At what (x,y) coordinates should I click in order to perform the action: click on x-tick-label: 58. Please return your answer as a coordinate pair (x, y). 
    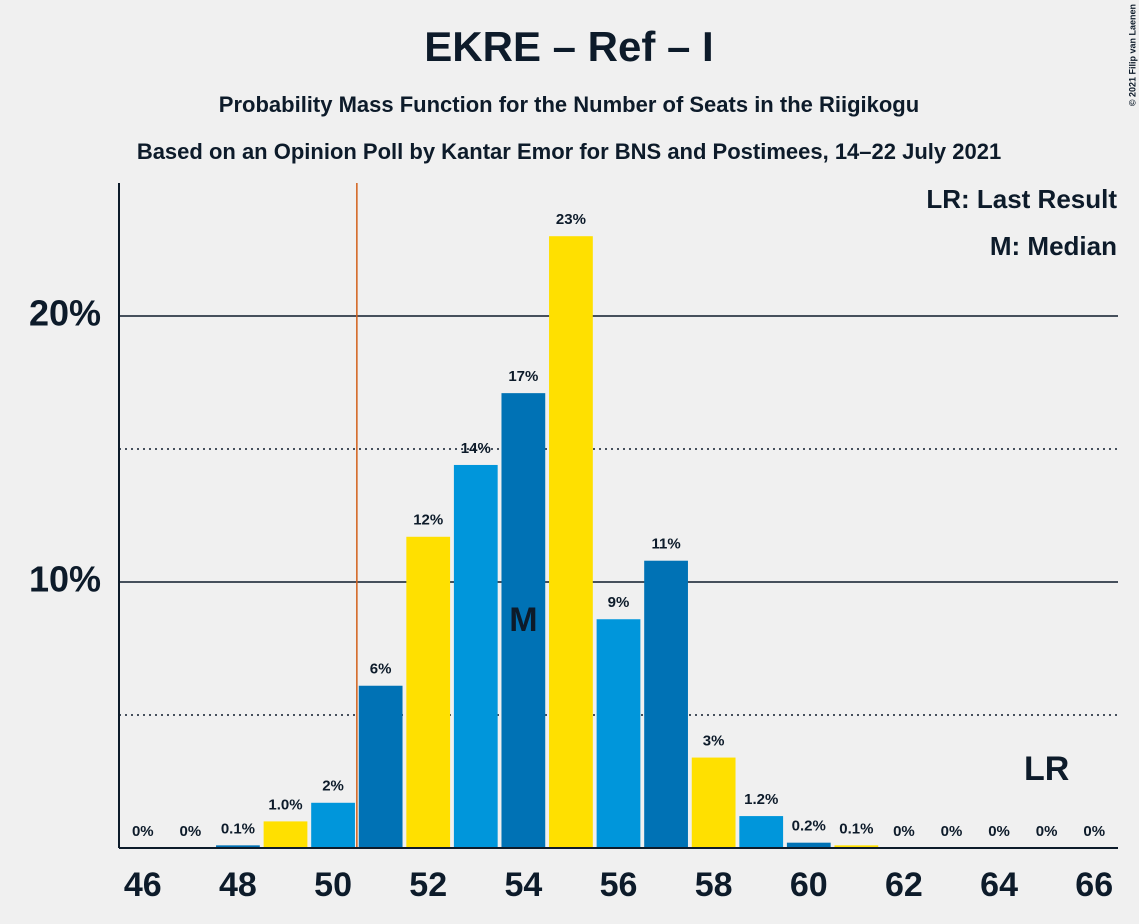
    Looking at the image, I should click on (714, 885).